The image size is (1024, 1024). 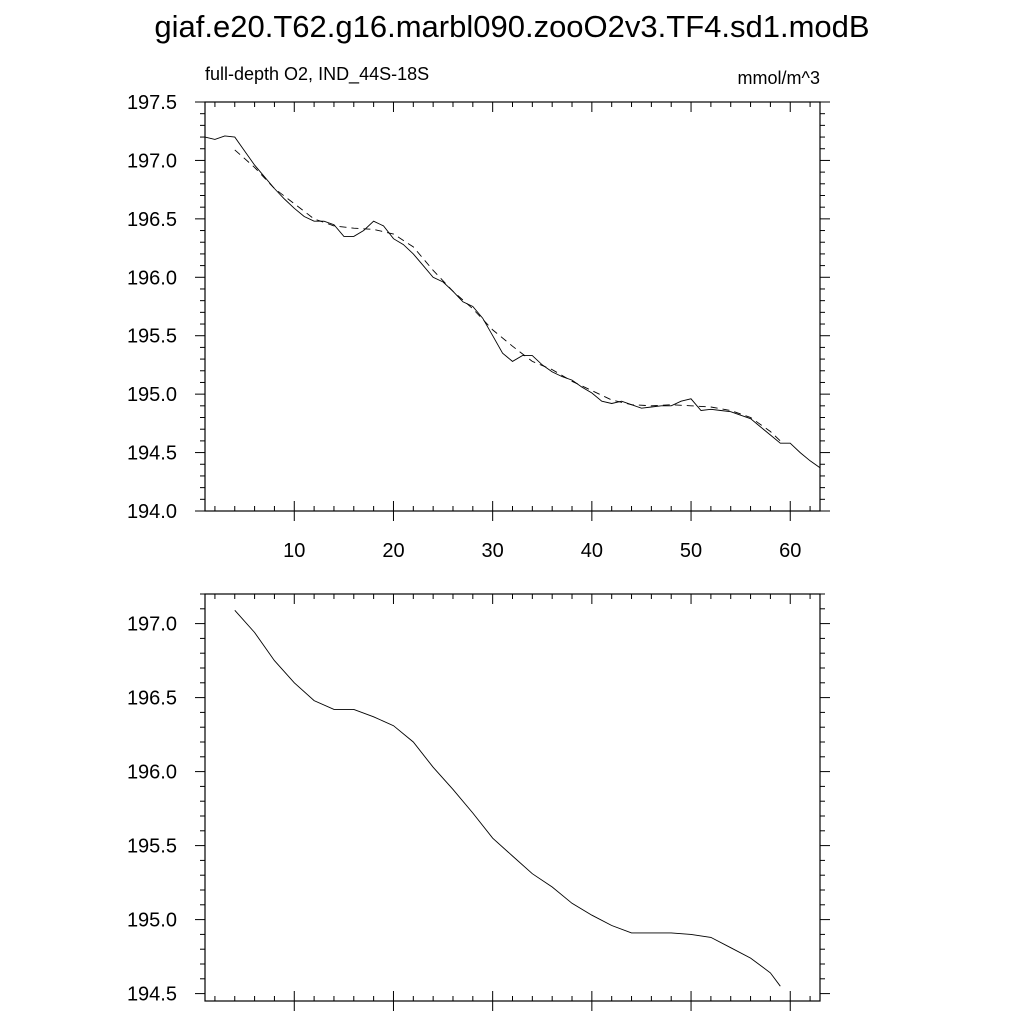 What do you see at coordinates (778, 78) in the screenshot?
I see `panel1-subtitle-right: mmol/m^3` at bounding box center [778, 78].